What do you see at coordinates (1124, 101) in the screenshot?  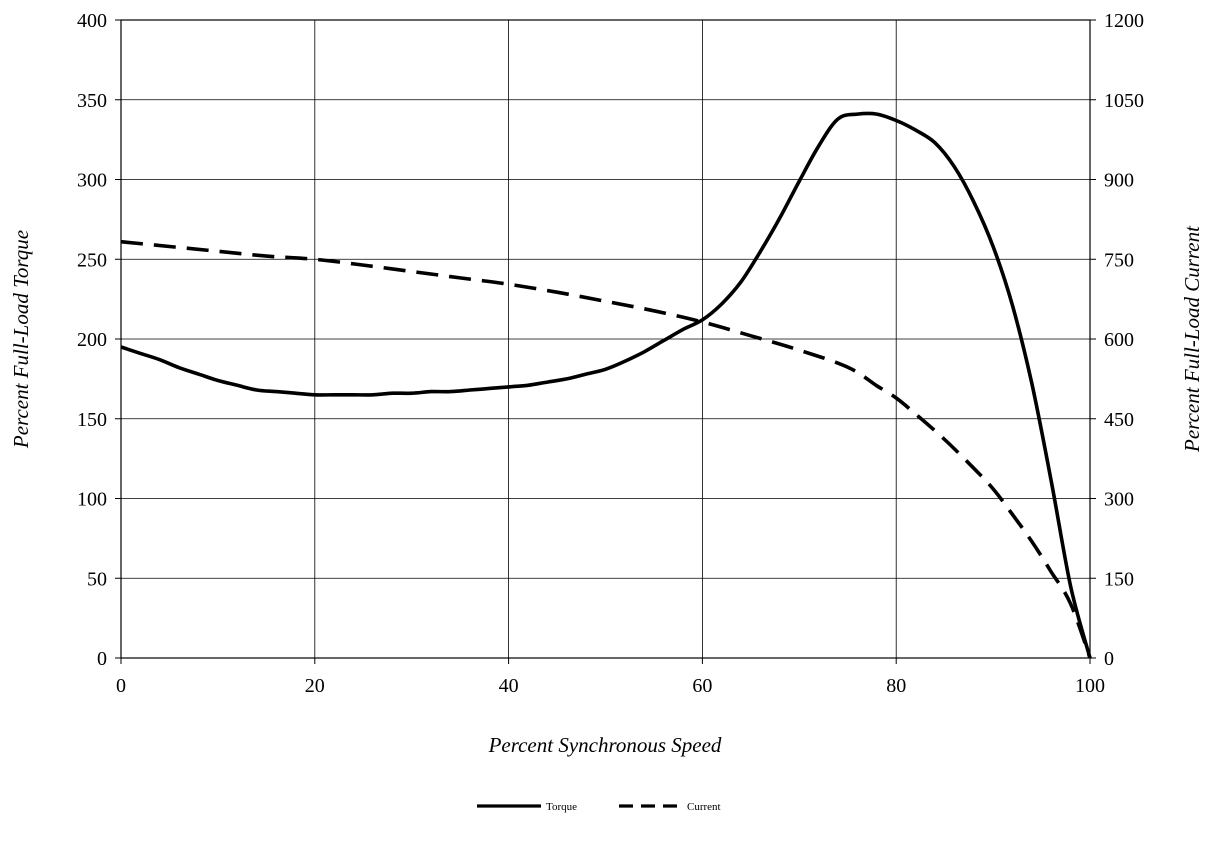 I see `right-y-tick-label: 1050` at bounding box center [1124, 101].